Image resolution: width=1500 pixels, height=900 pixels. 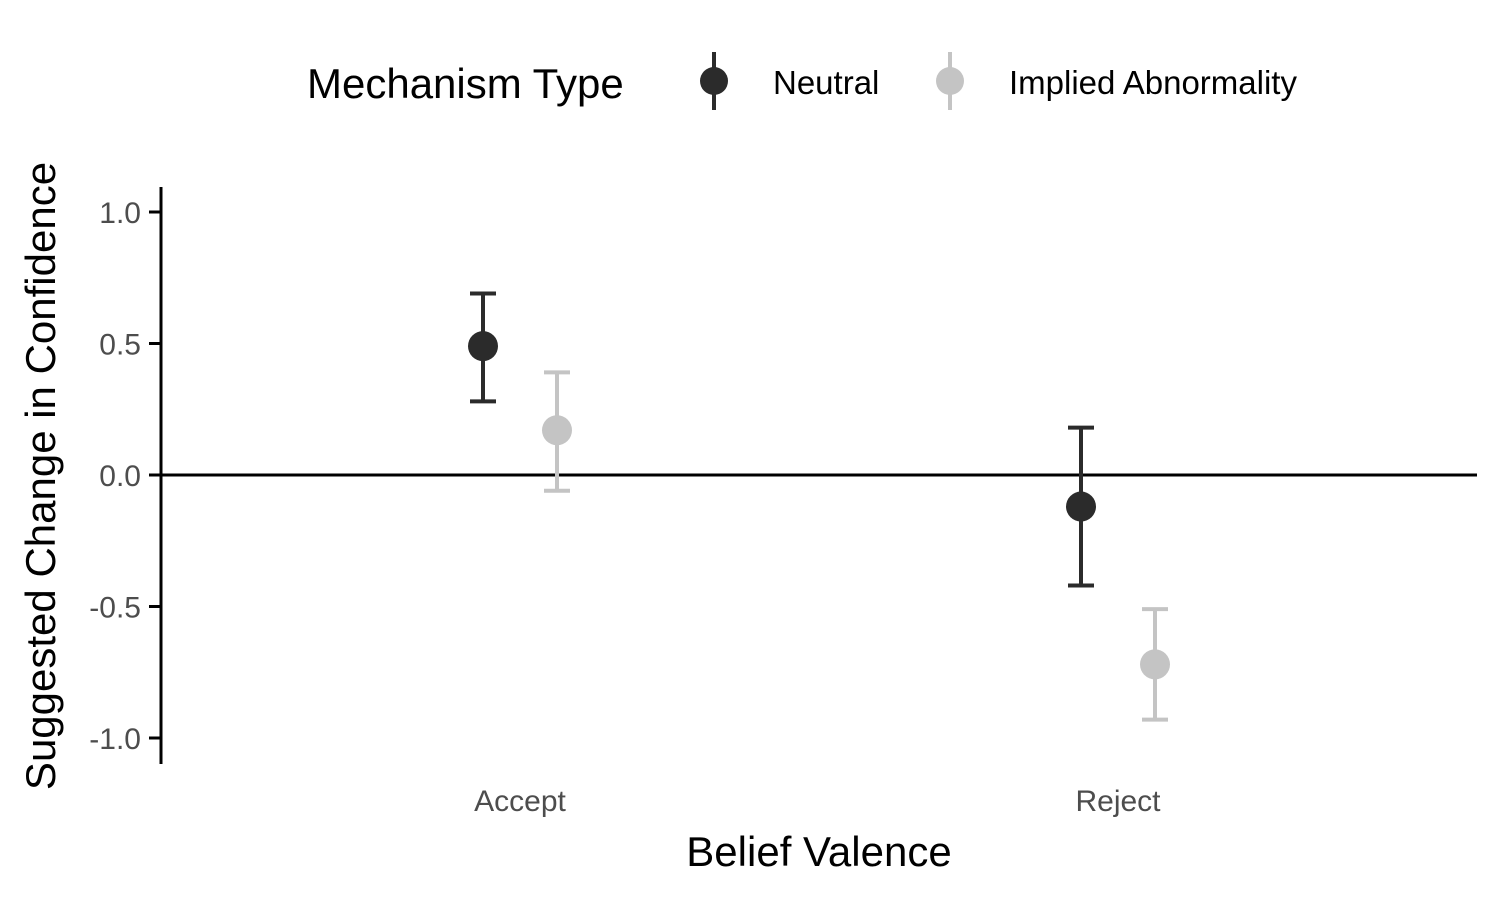 I want to click on y-axis-title: Suggested Change in Confidence, so click(x=40, y=476).